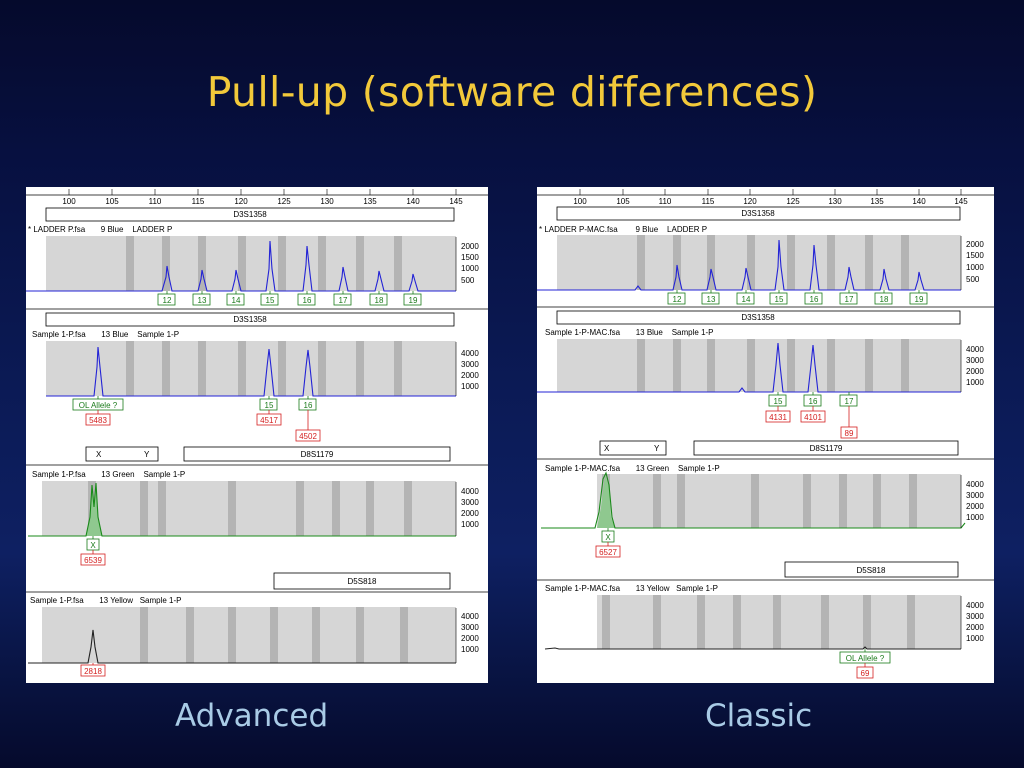 This screenshot has height=768, width=1024. What do you see at coordinates (607, 448) in the screenshot?
I see `x-marker: X` at bounding box center [607, 448].